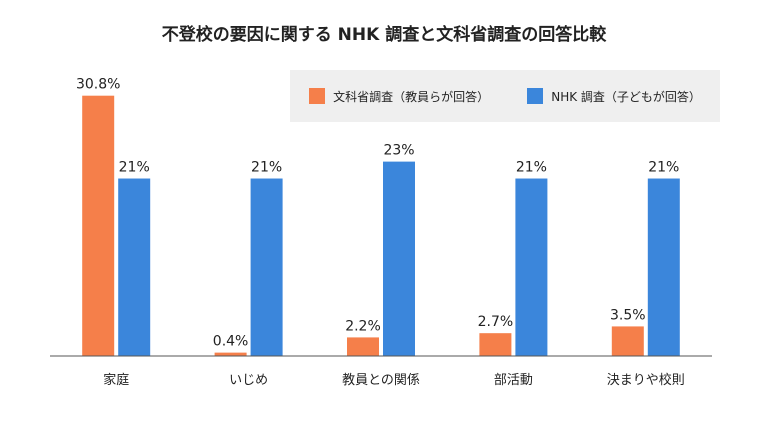 The width and height of the screenshot is (768, 432). What do you see at coordinates (363, 326) in the screenshot?
I see `data-label-s0-c2: 2.2%` at bounding box center [363, 326].